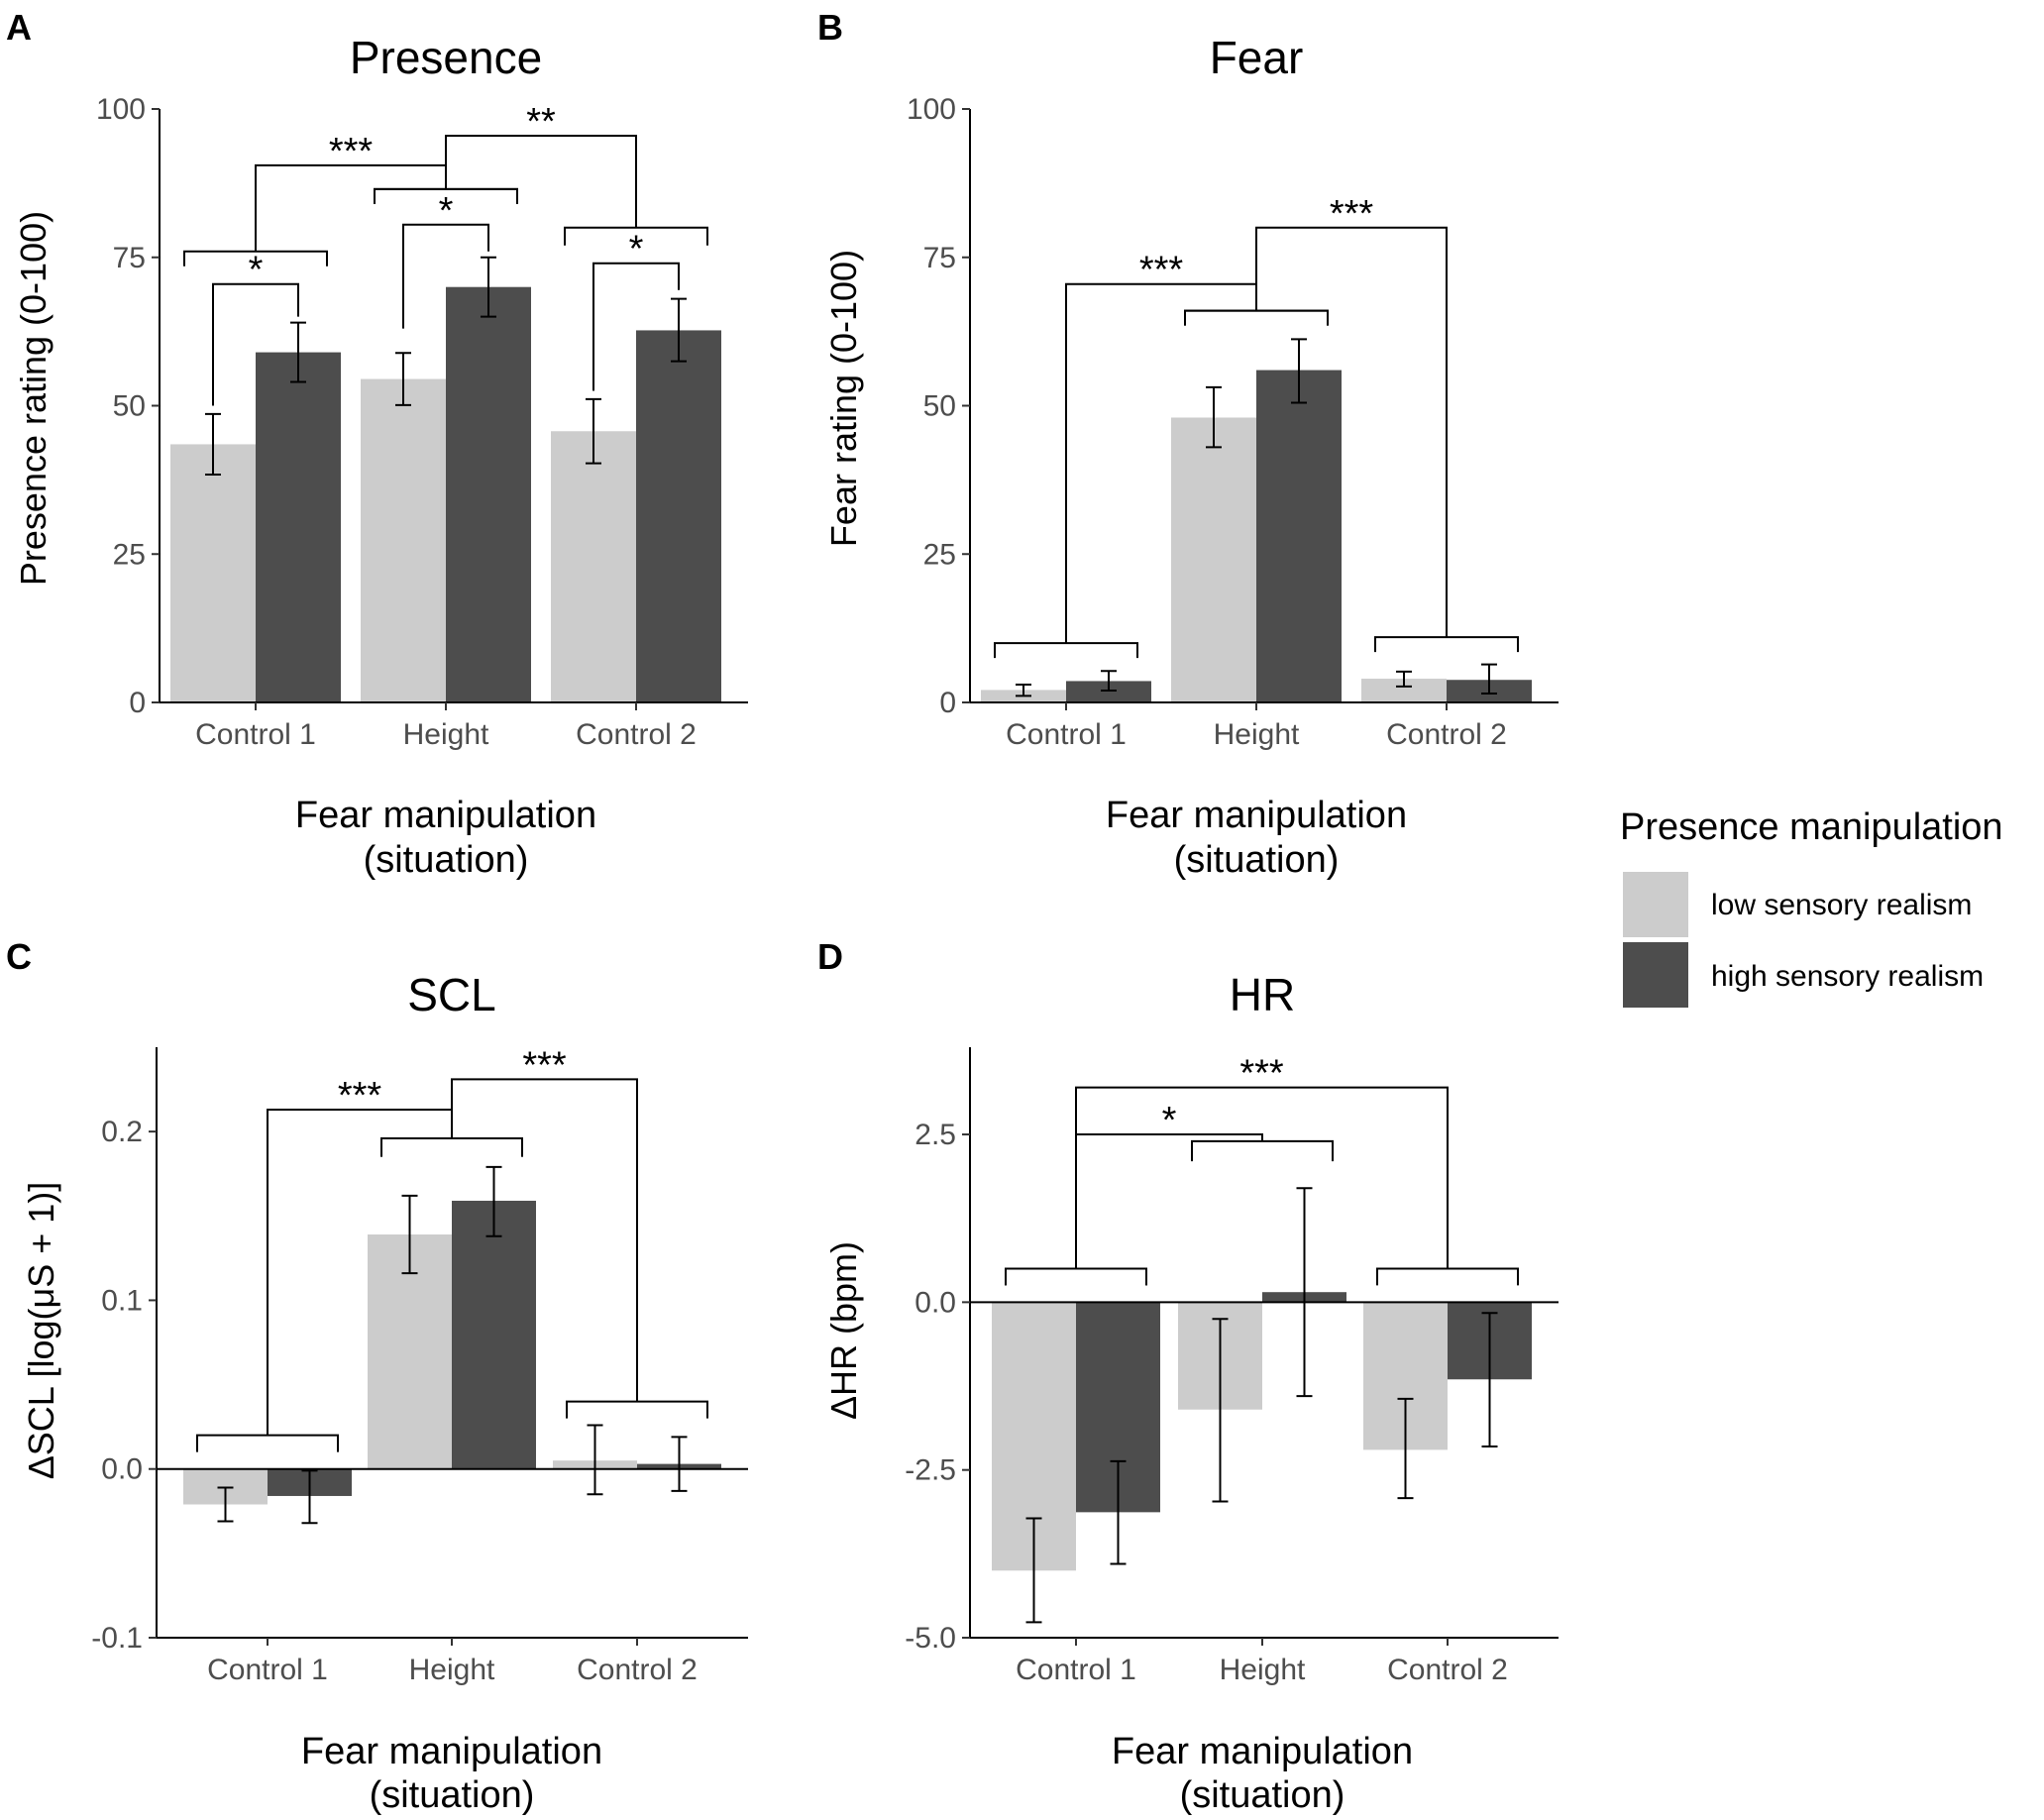 Image resolution: width=2044 pixels, height=1820 pixels. I want to click on panel-d-label: D, so click(830, 956).